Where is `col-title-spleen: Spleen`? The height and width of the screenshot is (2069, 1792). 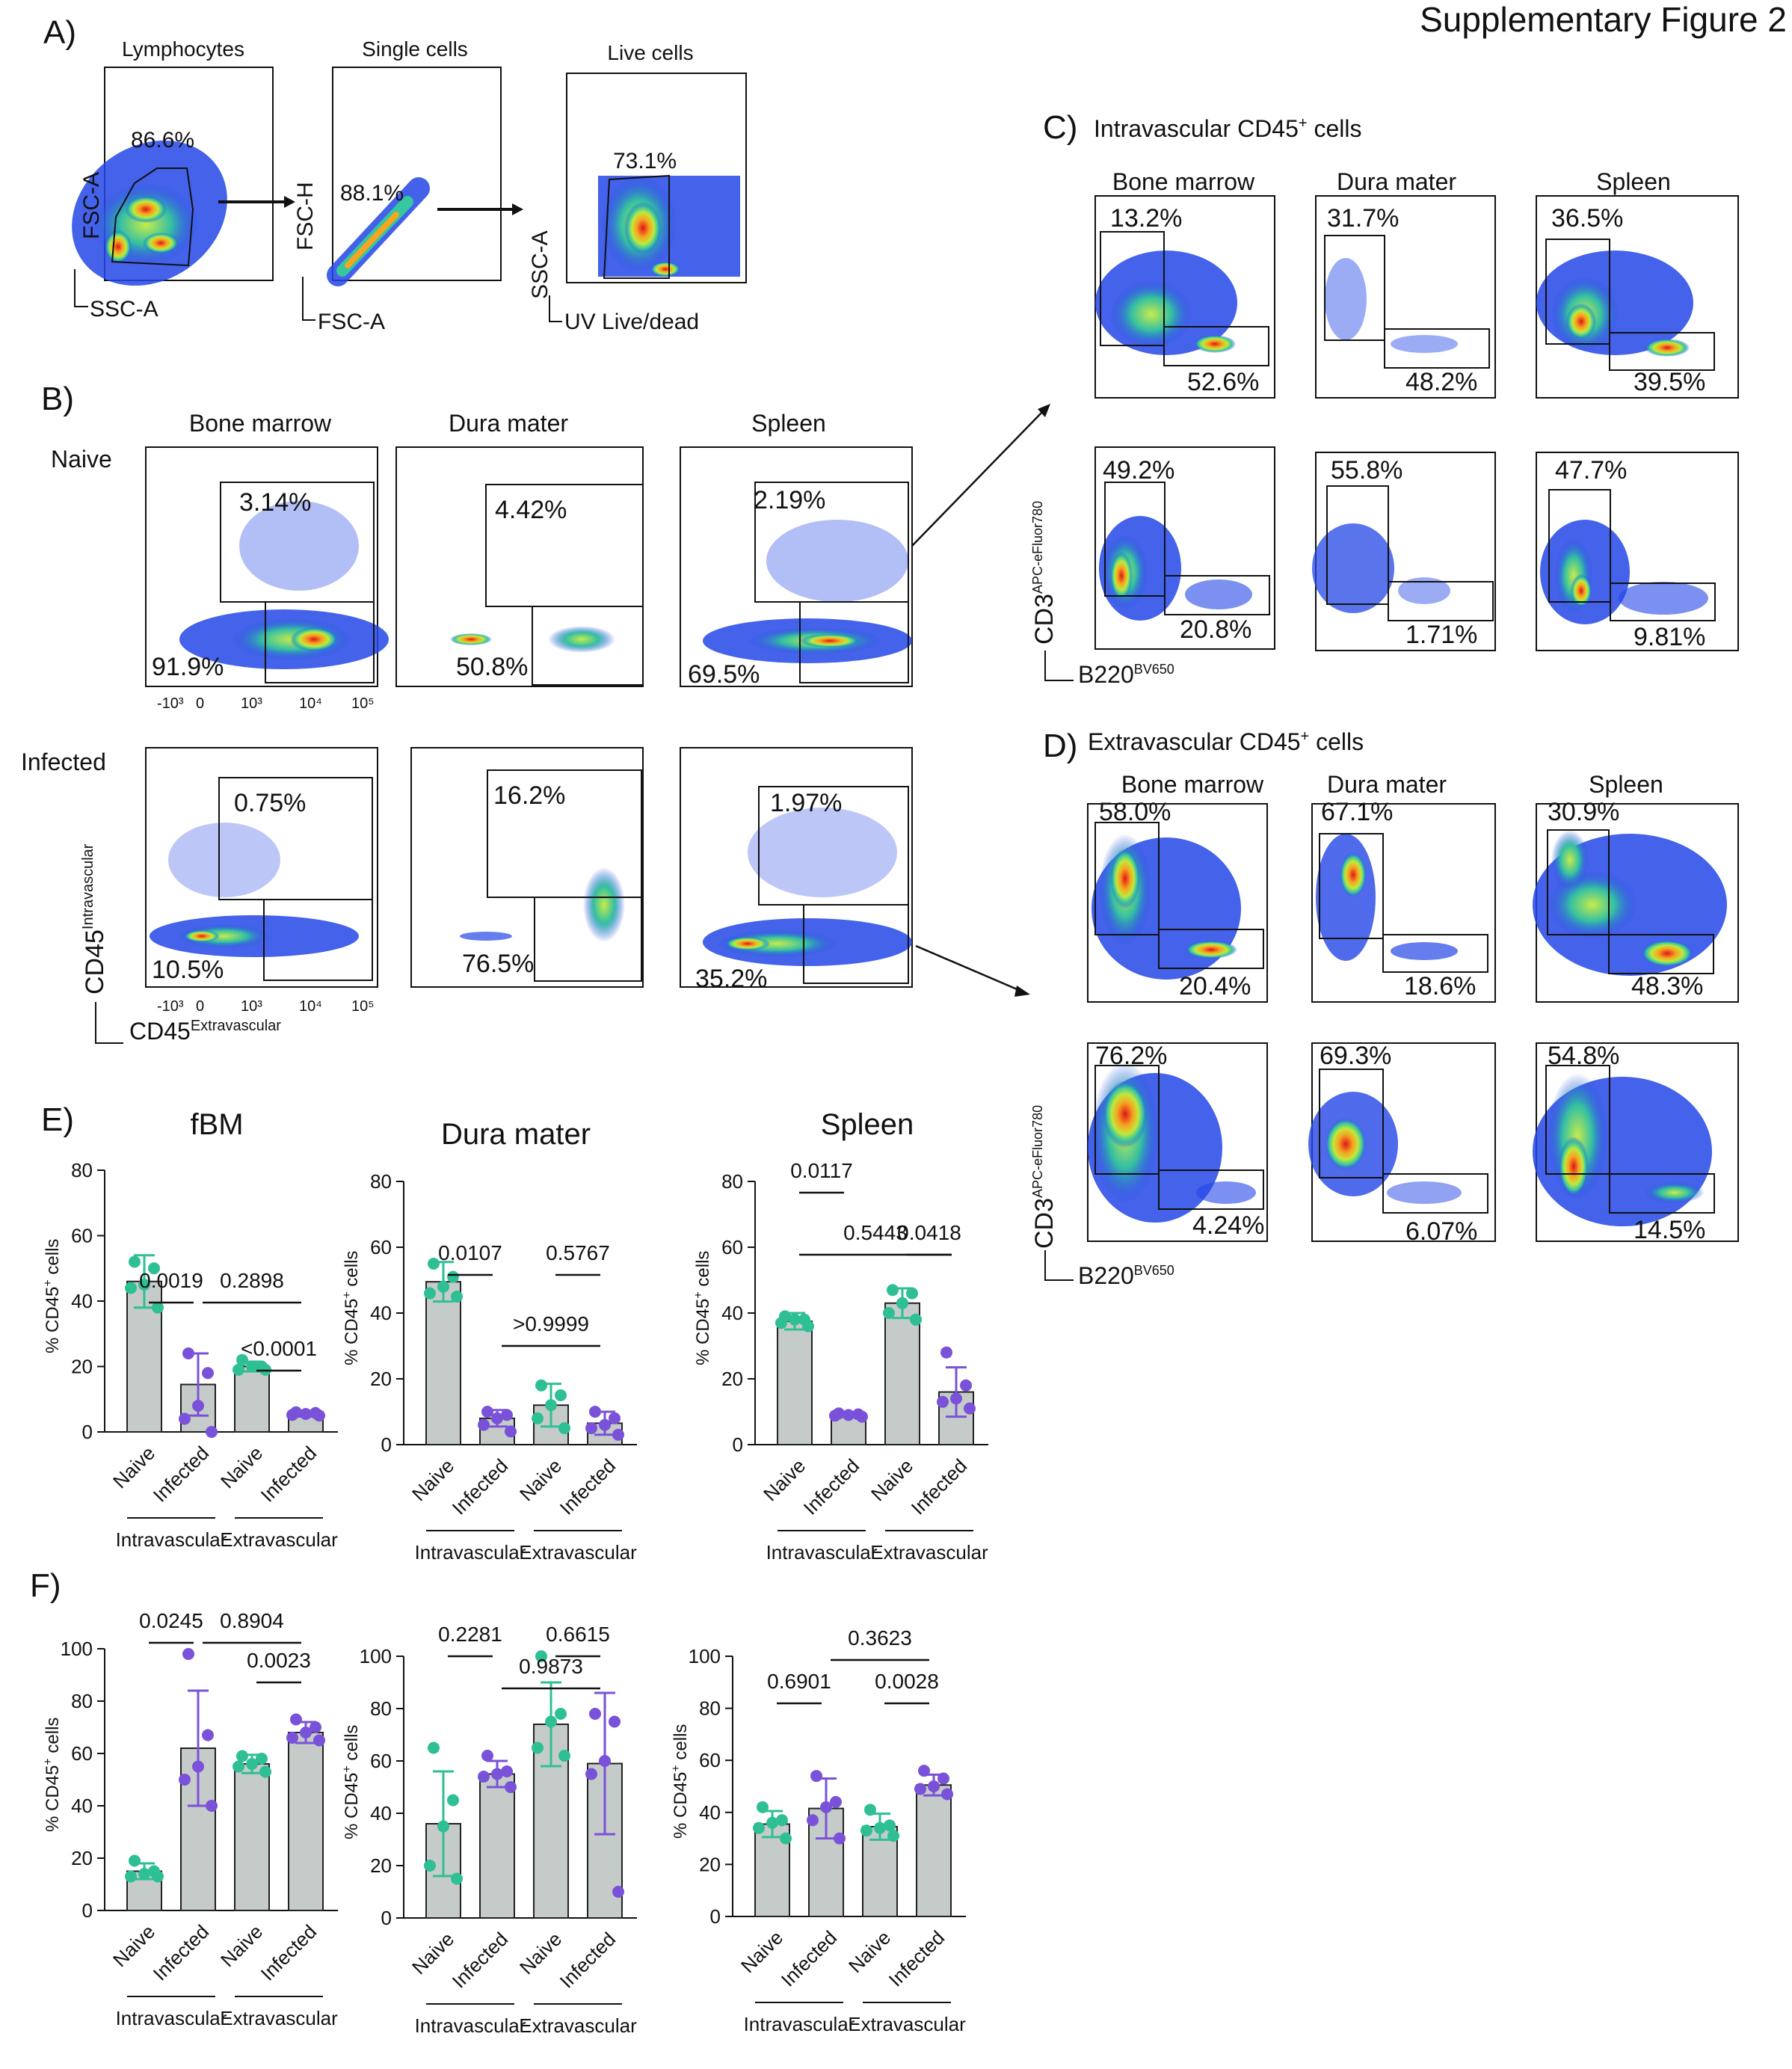 col-title-spleen: Spleen is located at coordinates (788, 423).